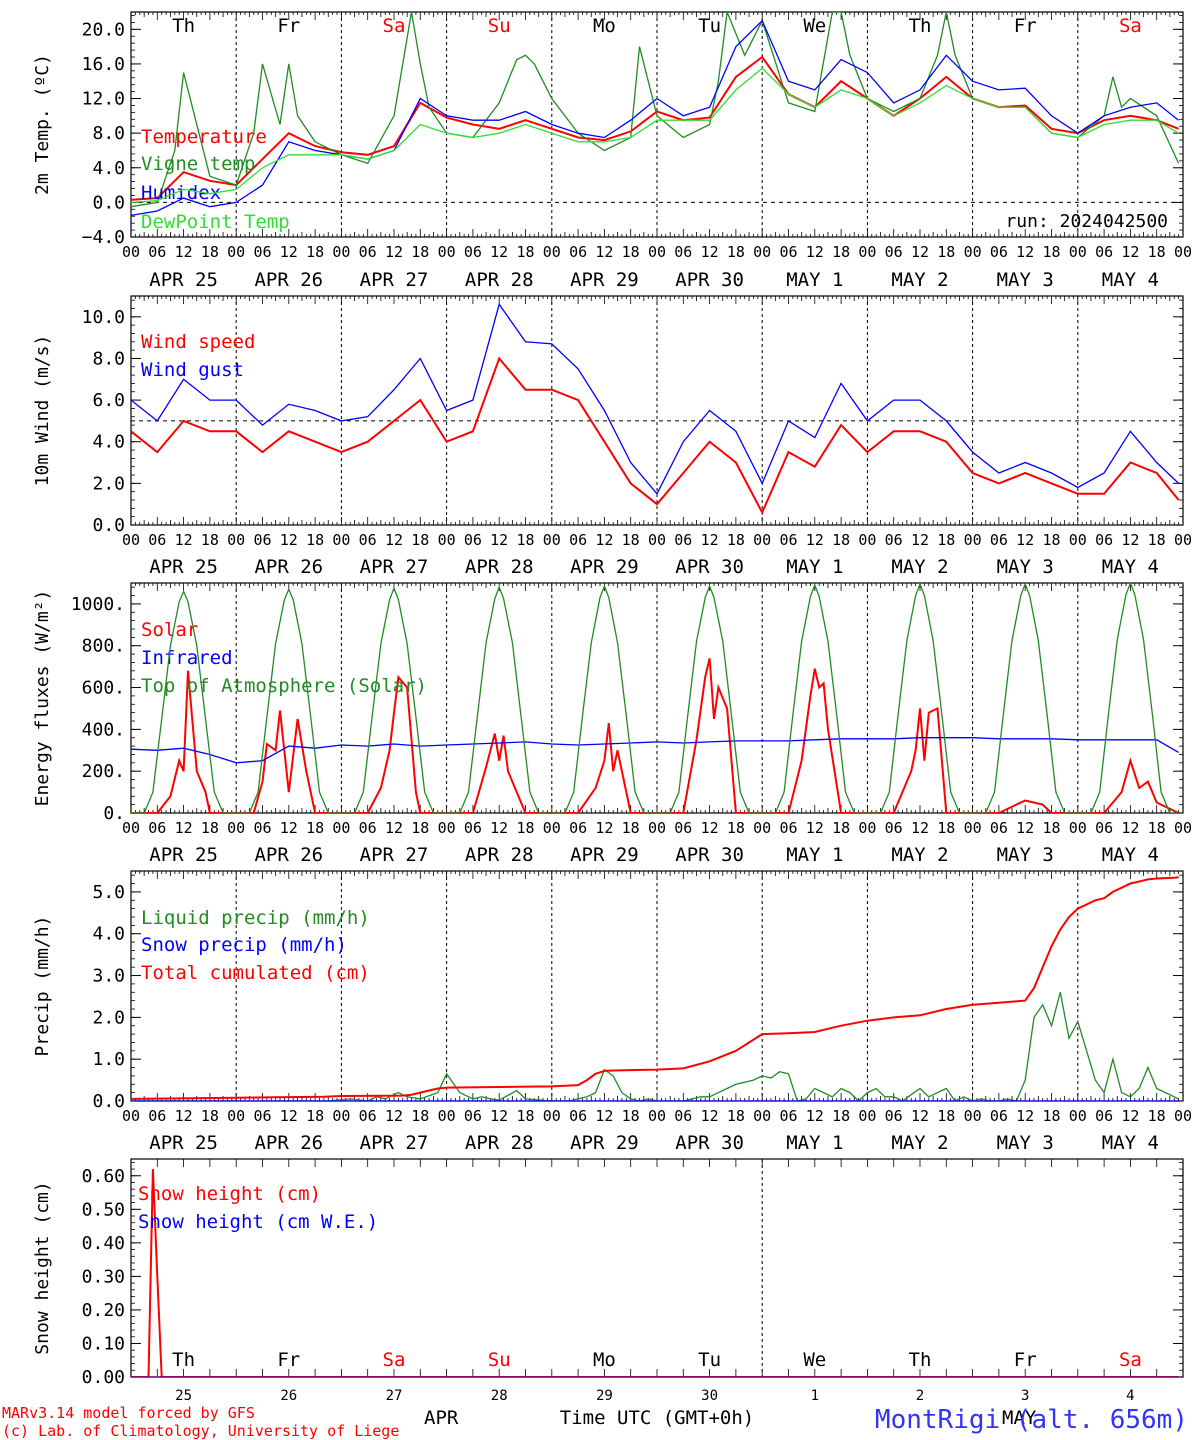 Image resolution: width=1194 pixels, height=1440 pixels. Describe the element at coordinates (814, 1360) in the screenshot. I see `weekday-label: We` at that location.